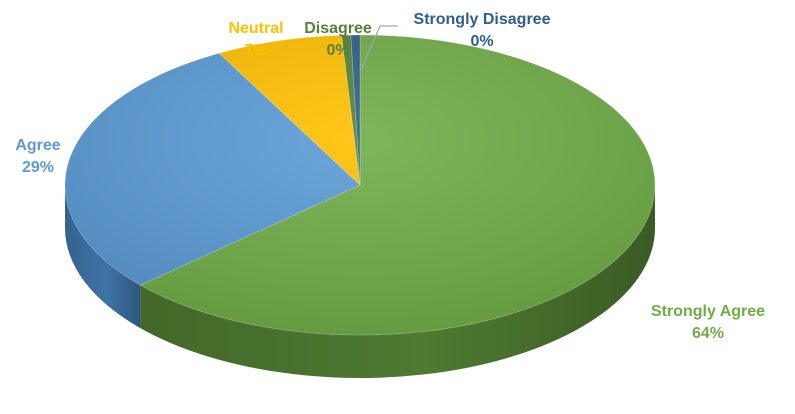 This screenshot has height=414, width=795. What do you see at coordinates (255, 50) in the screenshot?
I see `data-label-value-neutral: 7%` at bounding box center [255, 50].